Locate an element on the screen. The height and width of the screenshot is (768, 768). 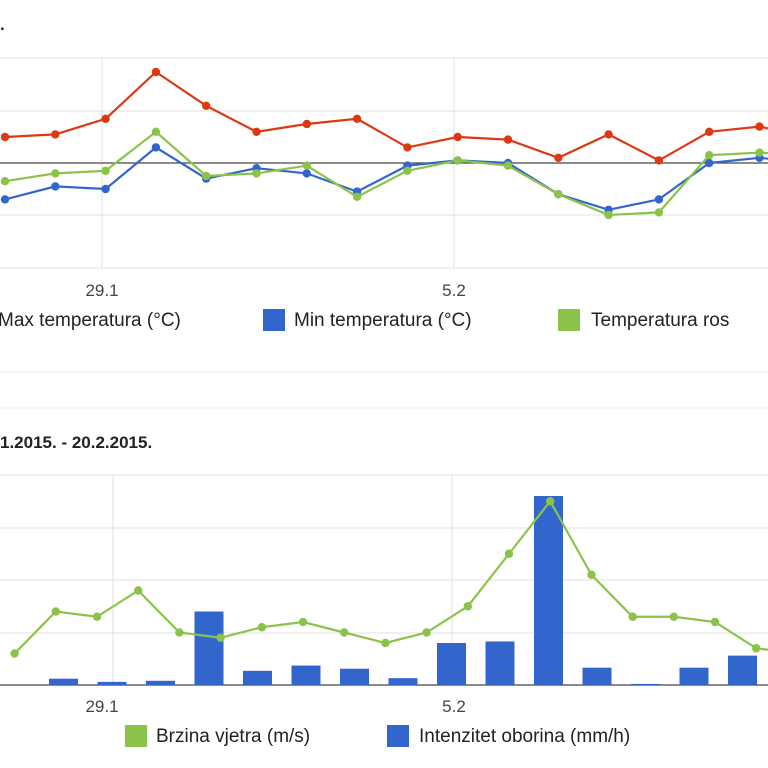
legend-label-dew-point: Temperatura ros is located at coordinates (660, 320).